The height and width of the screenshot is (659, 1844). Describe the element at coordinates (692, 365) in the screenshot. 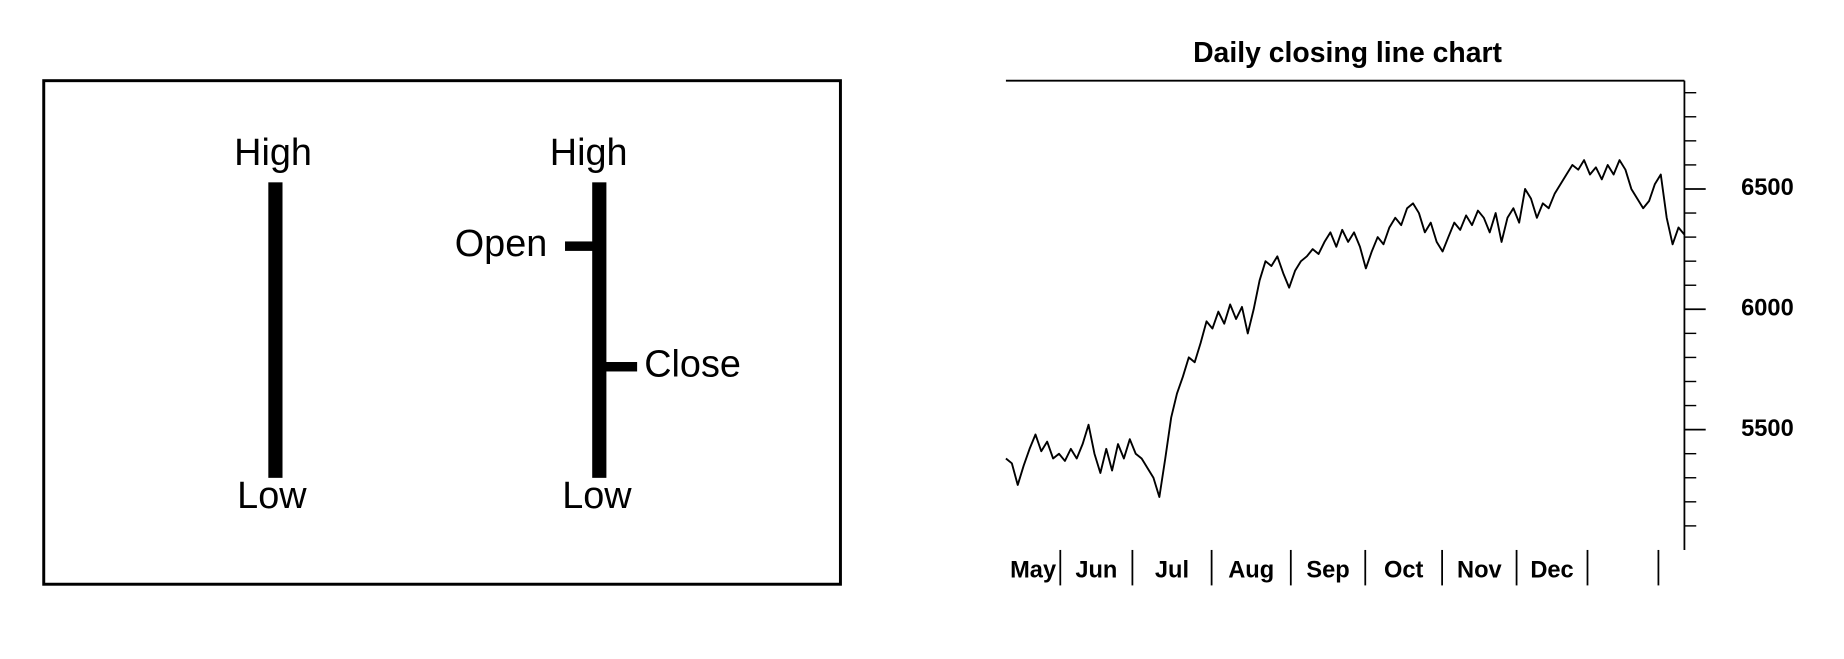

I see `label-close: Close` at that location.